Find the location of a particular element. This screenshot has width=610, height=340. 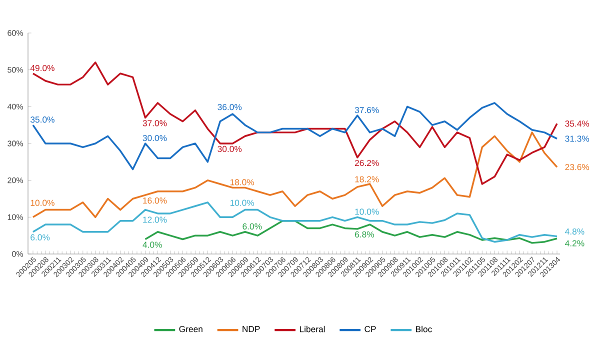

data-label: 4.2% is located at coordinates (574, 243).